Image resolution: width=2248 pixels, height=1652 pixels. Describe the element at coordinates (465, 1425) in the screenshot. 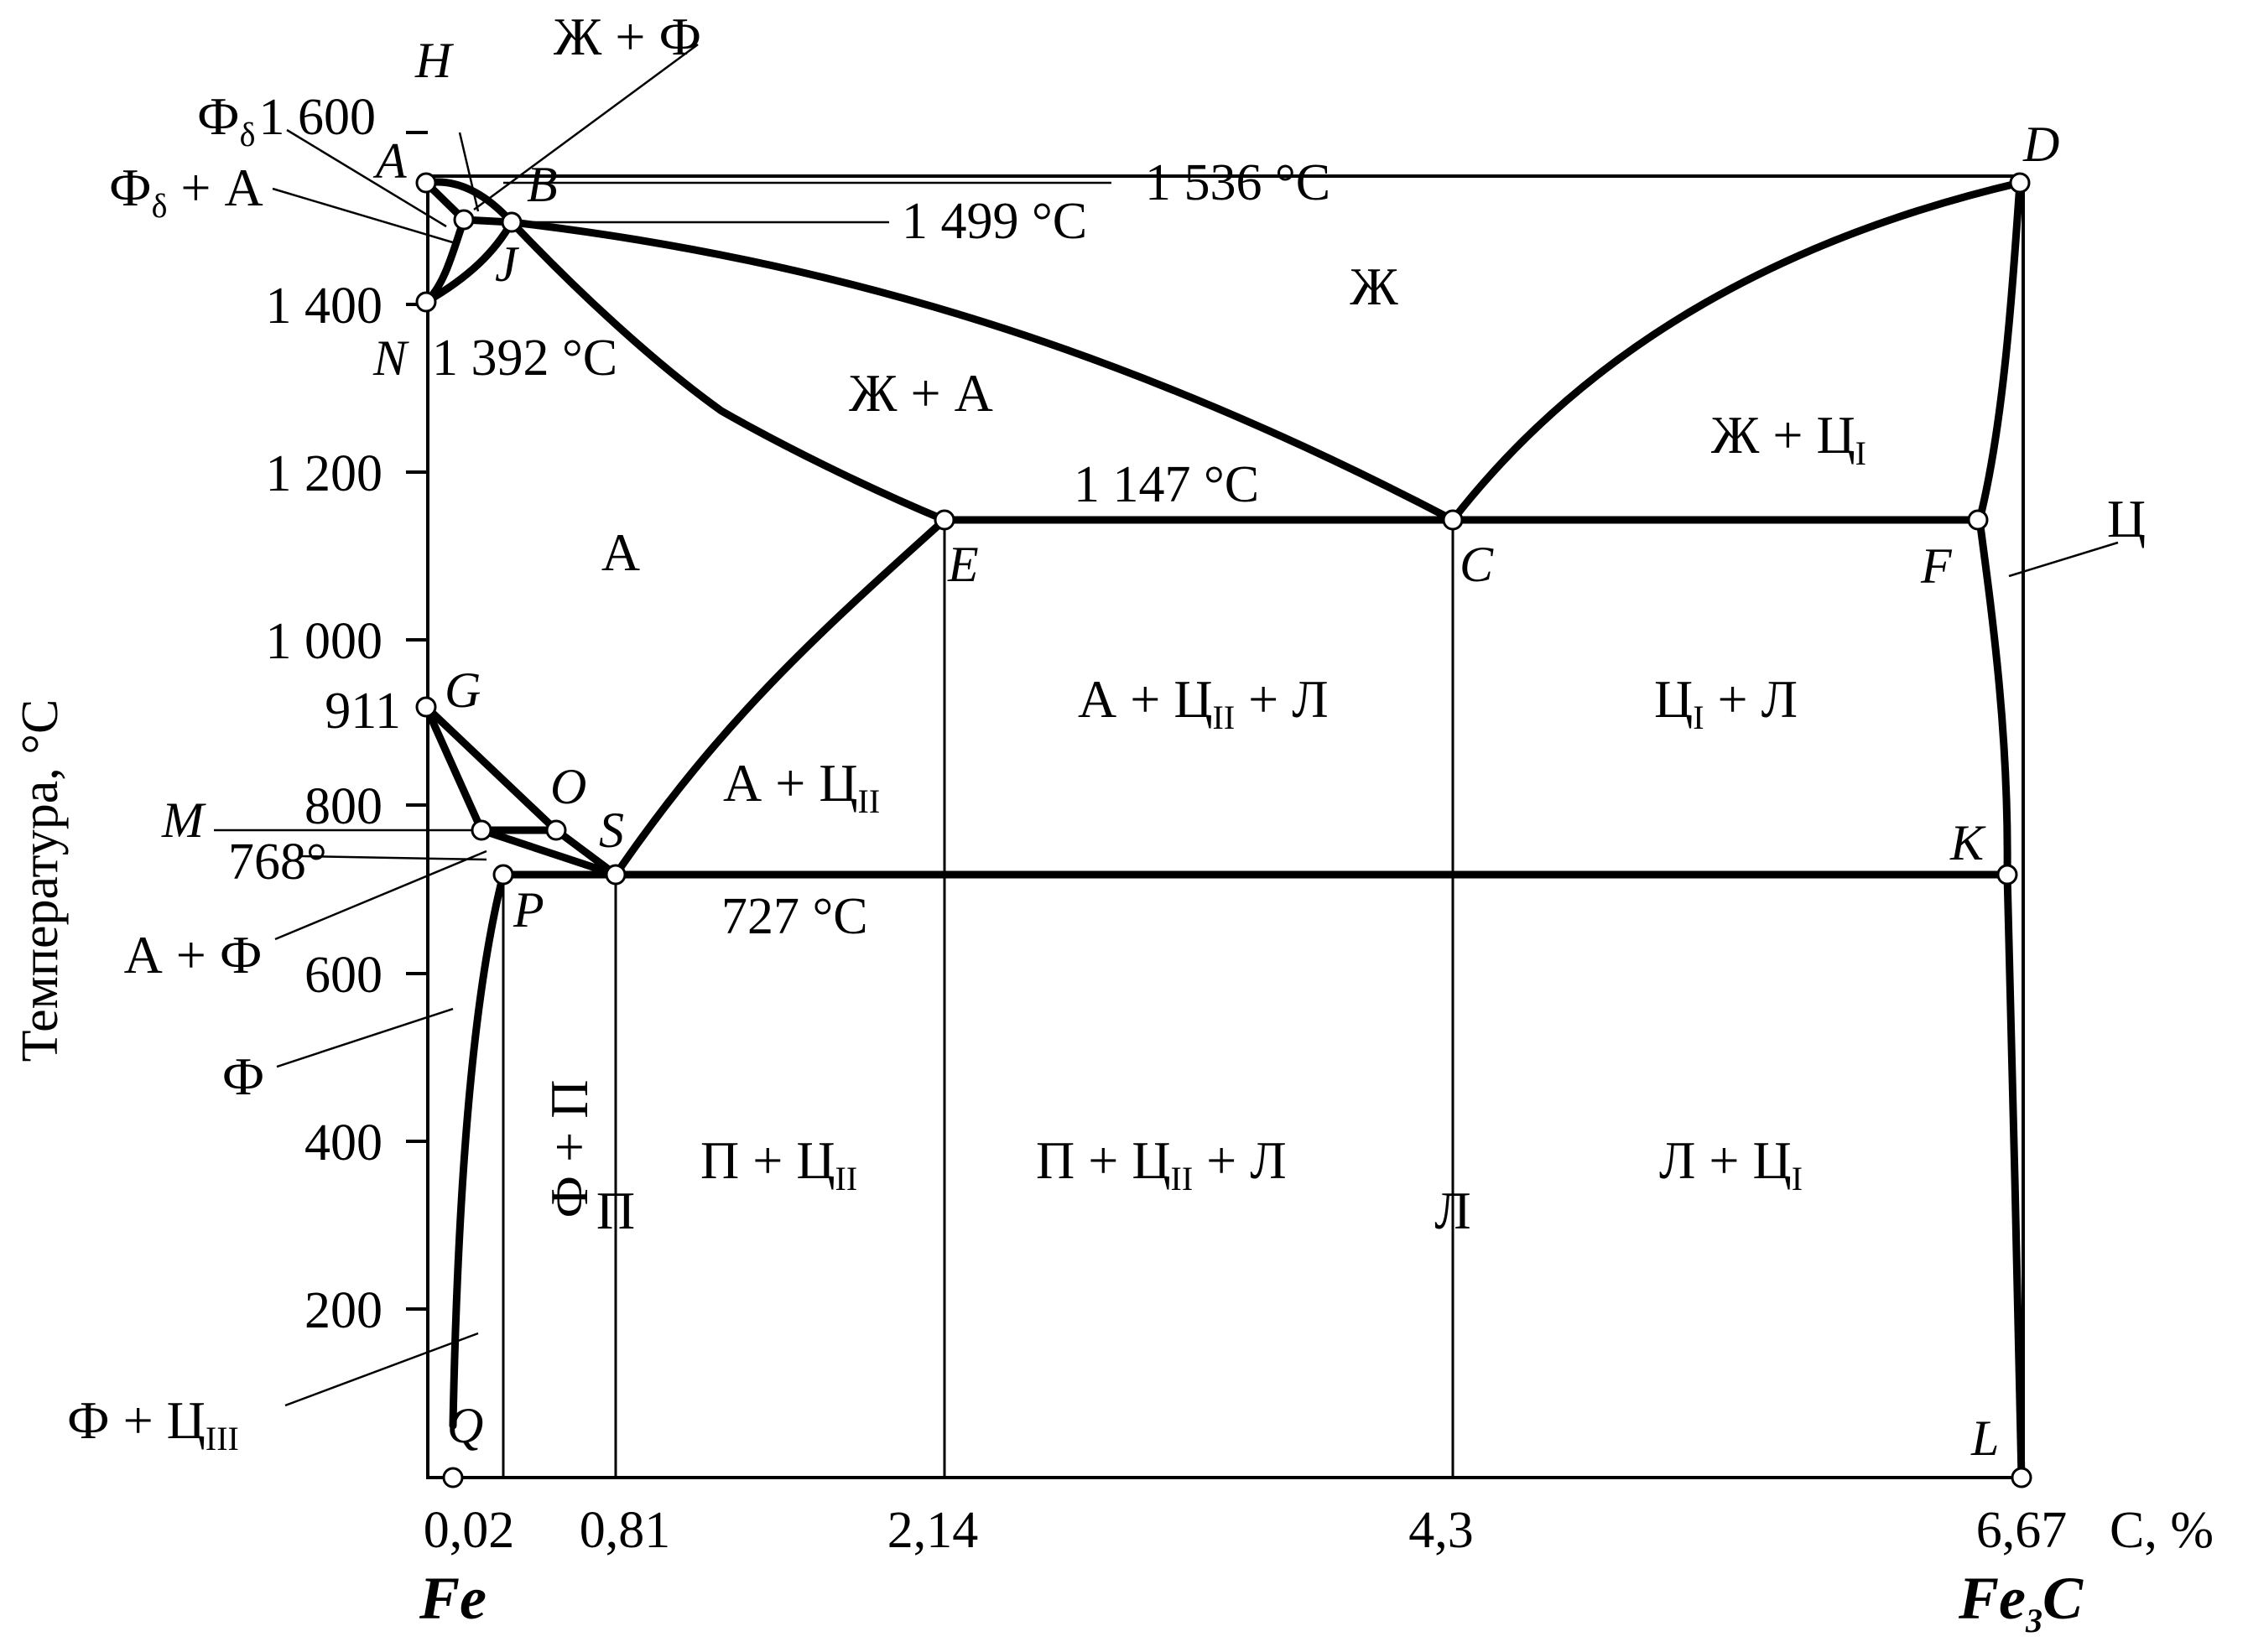

I see `label-Q: Q` at that location.